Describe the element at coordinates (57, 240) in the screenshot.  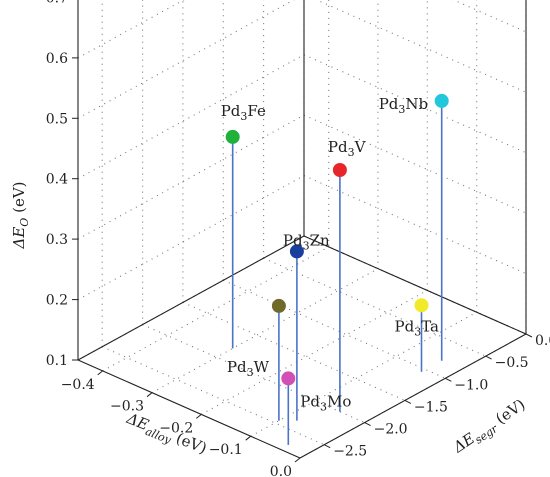
I see `z-tick-label: 0.3` at that location.